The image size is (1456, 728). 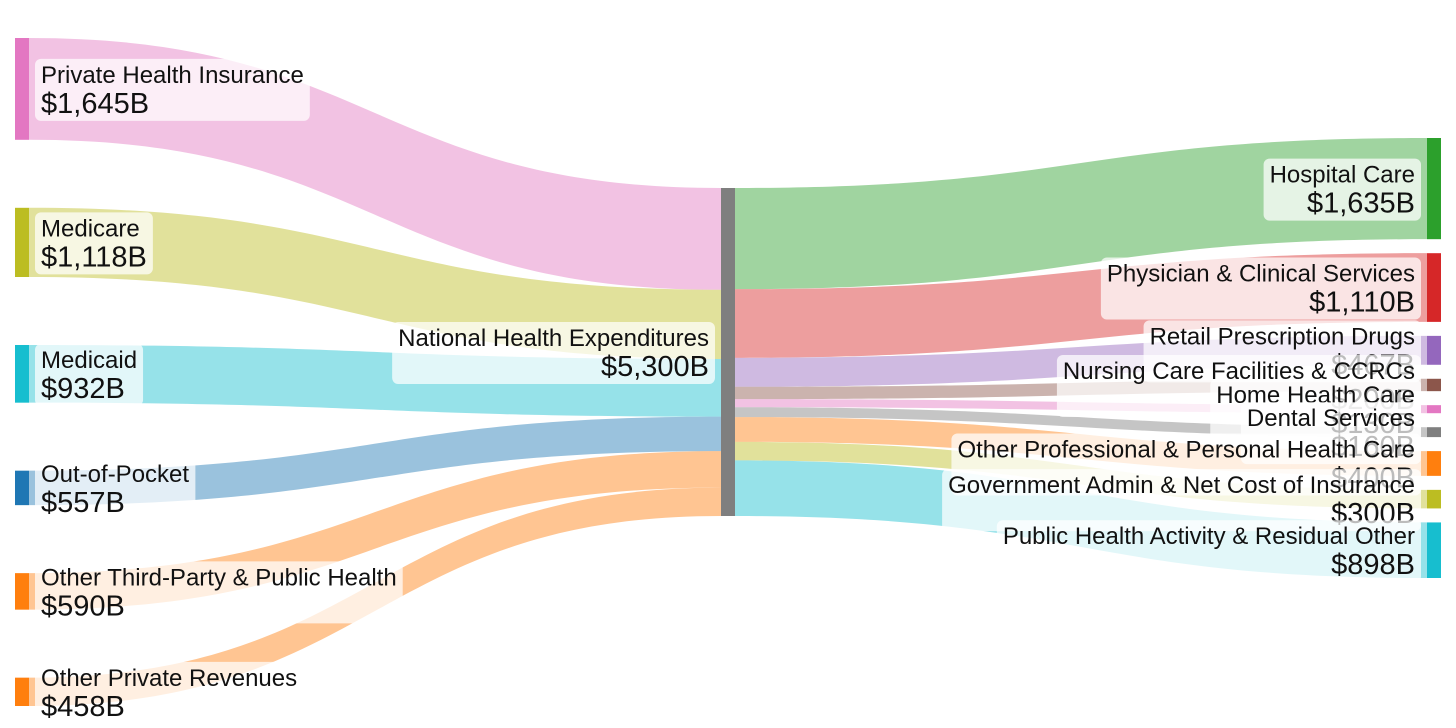 I want to click on national-health-expenditures-label: National Health Expenditures$5,300B, so click(x=553, y=353).